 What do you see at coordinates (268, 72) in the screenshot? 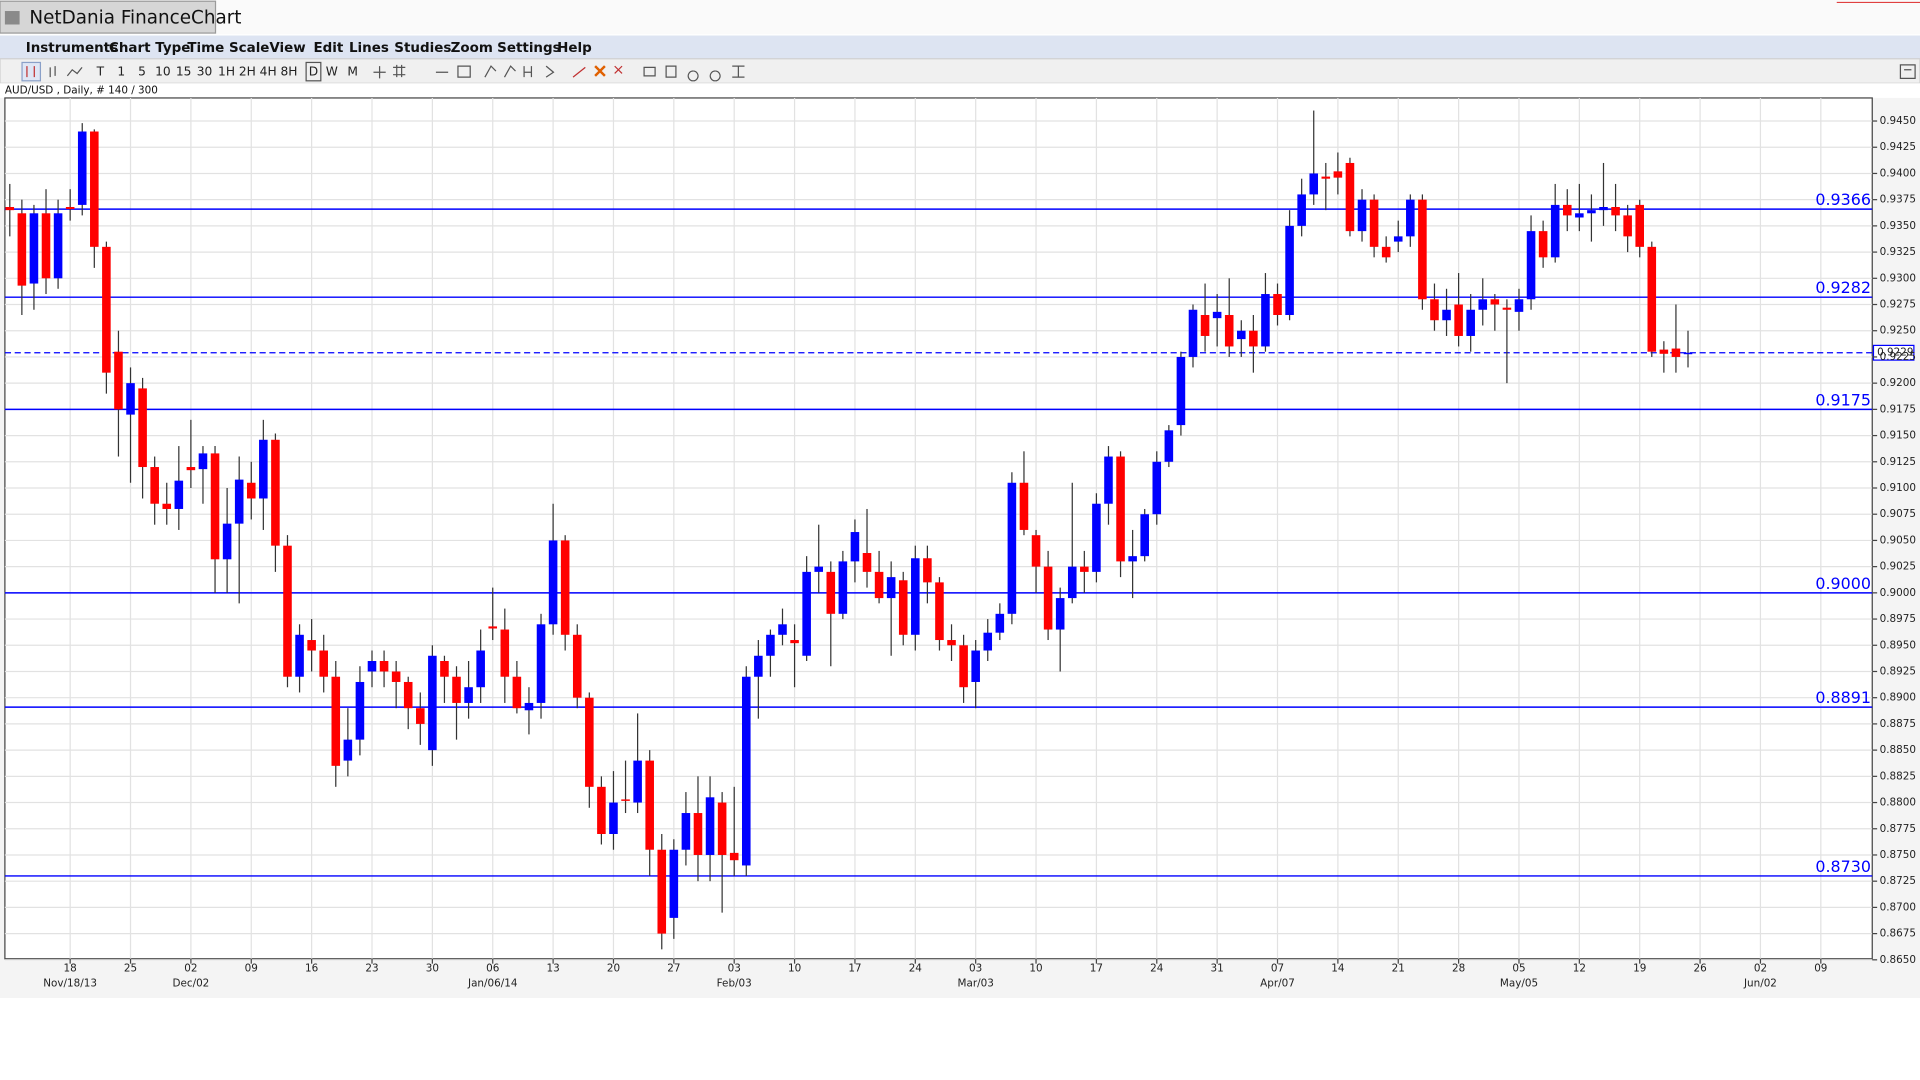
I see `period-button: 4H` at bounding box center [268, 72].